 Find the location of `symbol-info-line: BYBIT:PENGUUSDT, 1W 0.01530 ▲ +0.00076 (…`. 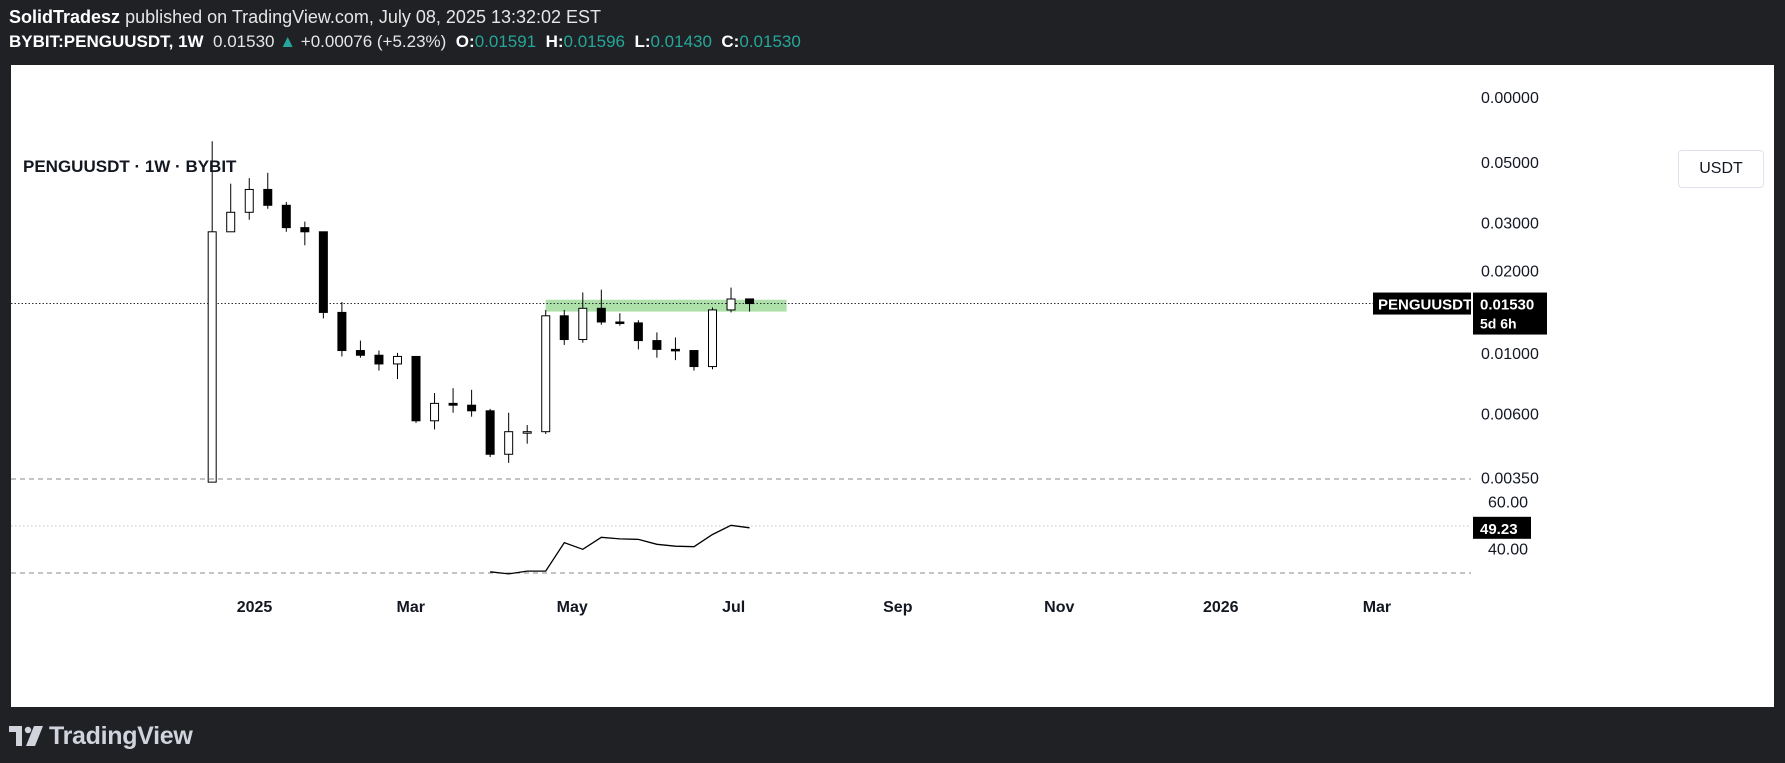

symbol-info-line: BYBIT:PENGUUSDT, 1W 0.01530 ▲ +0.00076 (… is located at coordinates (405, 42).